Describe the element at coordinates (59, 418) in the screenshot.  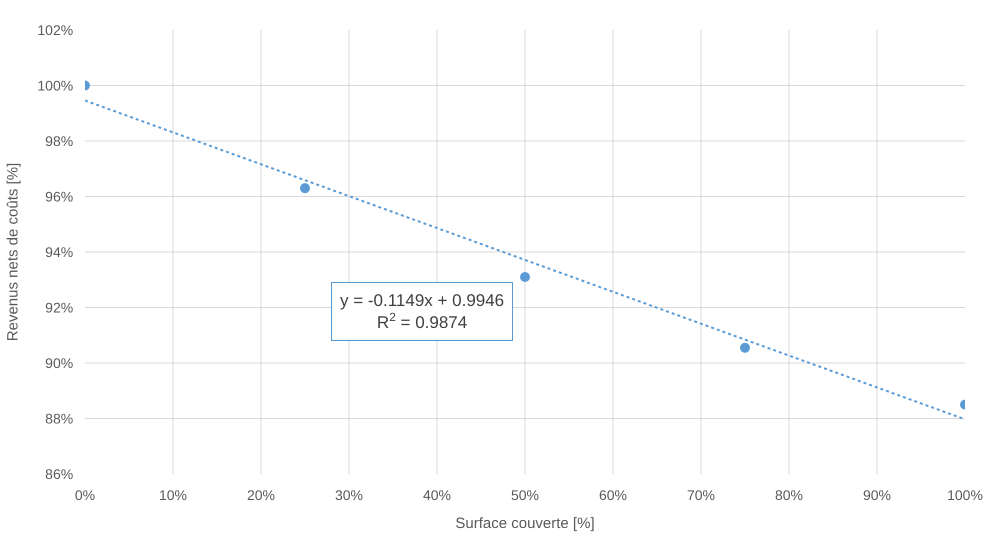
I see `y-tick-label: 88%` at that location.